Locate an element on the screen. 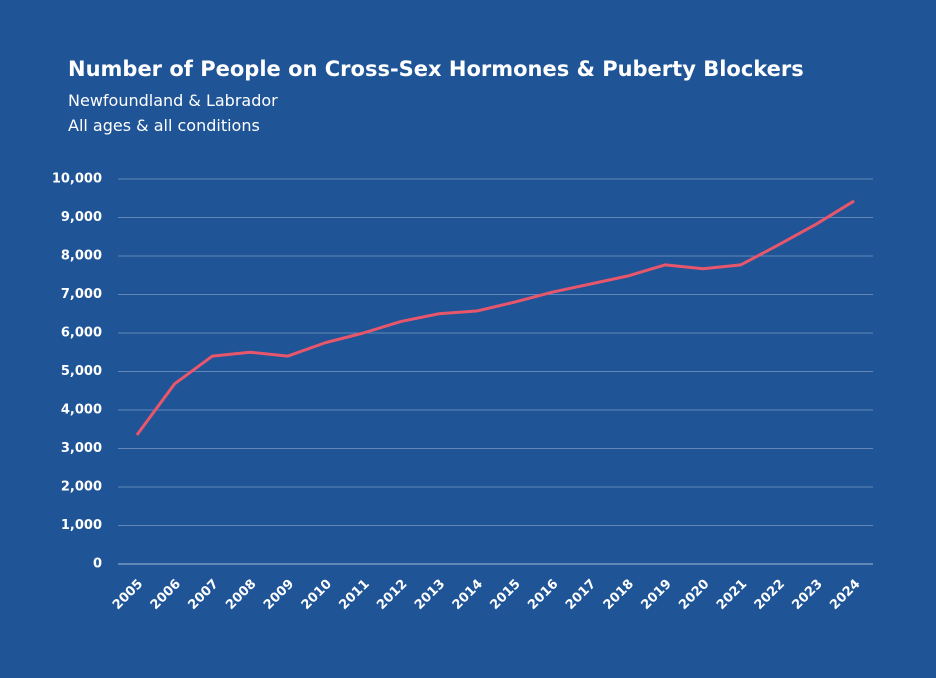  y-tick-label: 0 is located at coordinates (97, 564).